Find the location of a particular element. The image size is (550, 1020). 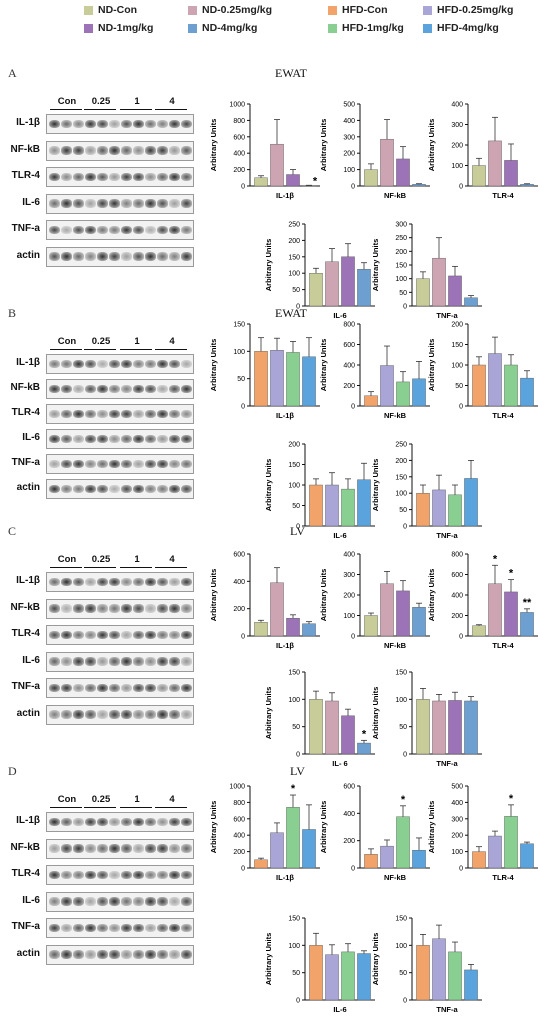

y-tick-label: 400 is located at coordinates (457, 596).